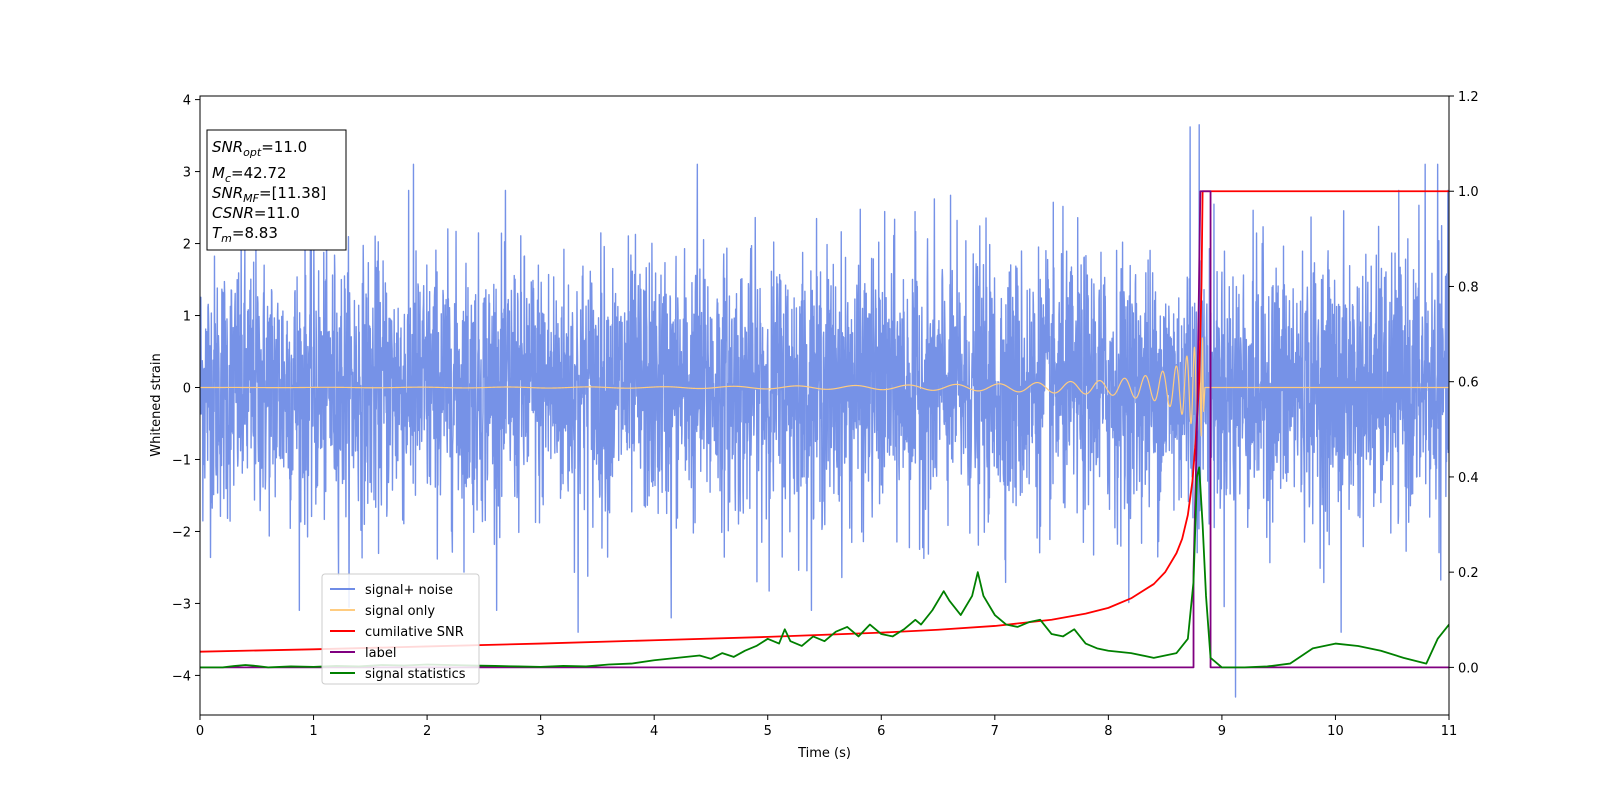  Describe the element at coordinates (540, 731) in the screenshot. I see `x-tick-label: 3` at that location.